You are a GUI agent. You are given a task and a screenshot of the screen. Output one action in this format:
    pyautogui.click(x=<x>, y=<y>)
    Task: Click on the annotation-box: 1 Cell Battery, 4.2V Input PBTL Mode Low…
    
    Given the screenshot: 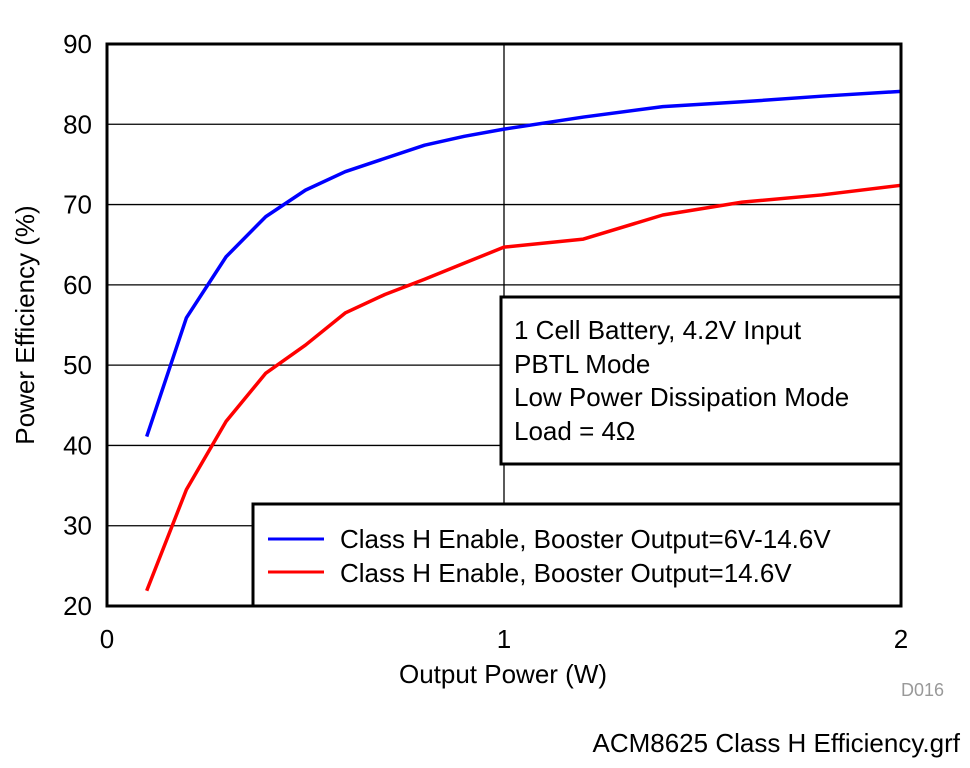 What is the action you would take?
    pyautogui.click(x=701, y=380)
    